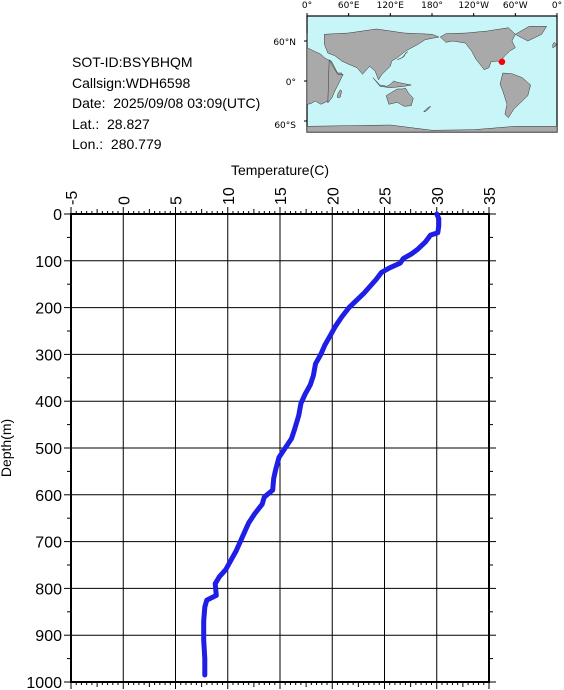 This screenshot has width=564, height=690. I want to click on land-nz, so click(427, 109).